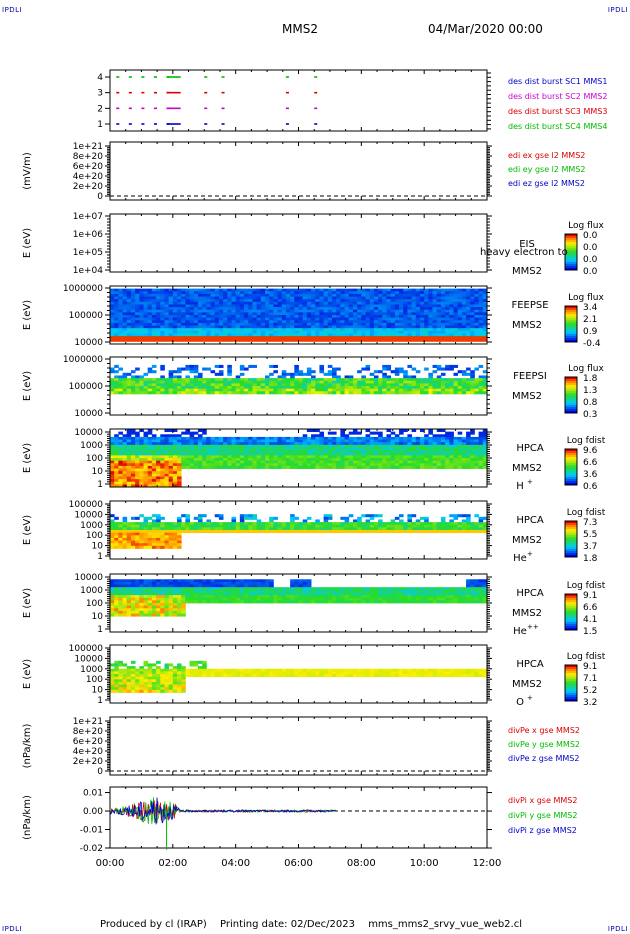  What do you see at coordinates (590, 463) in the screenshot?
I see `colorbar-tick: 6.6` at bounding box center [590, 463].